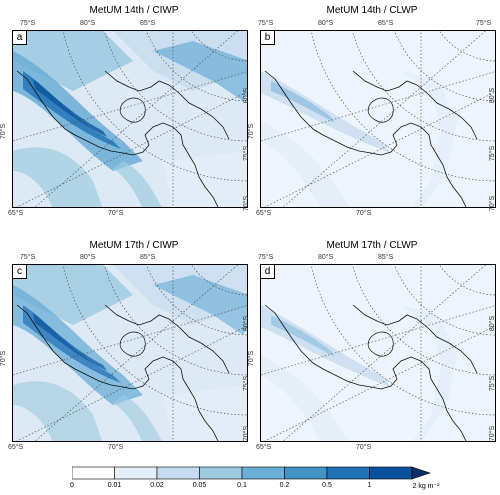 The image size is (500, 495). I want to click on colorbar-tick-label: 0.01, so click(114, 485).